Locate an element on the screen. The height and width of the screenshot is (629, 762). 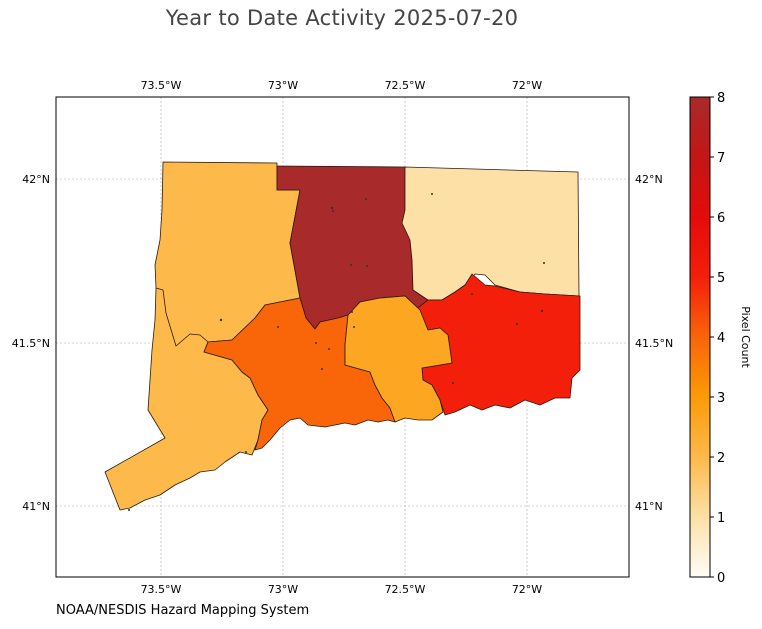
region-new-haven is located at coordinates (299, 374).